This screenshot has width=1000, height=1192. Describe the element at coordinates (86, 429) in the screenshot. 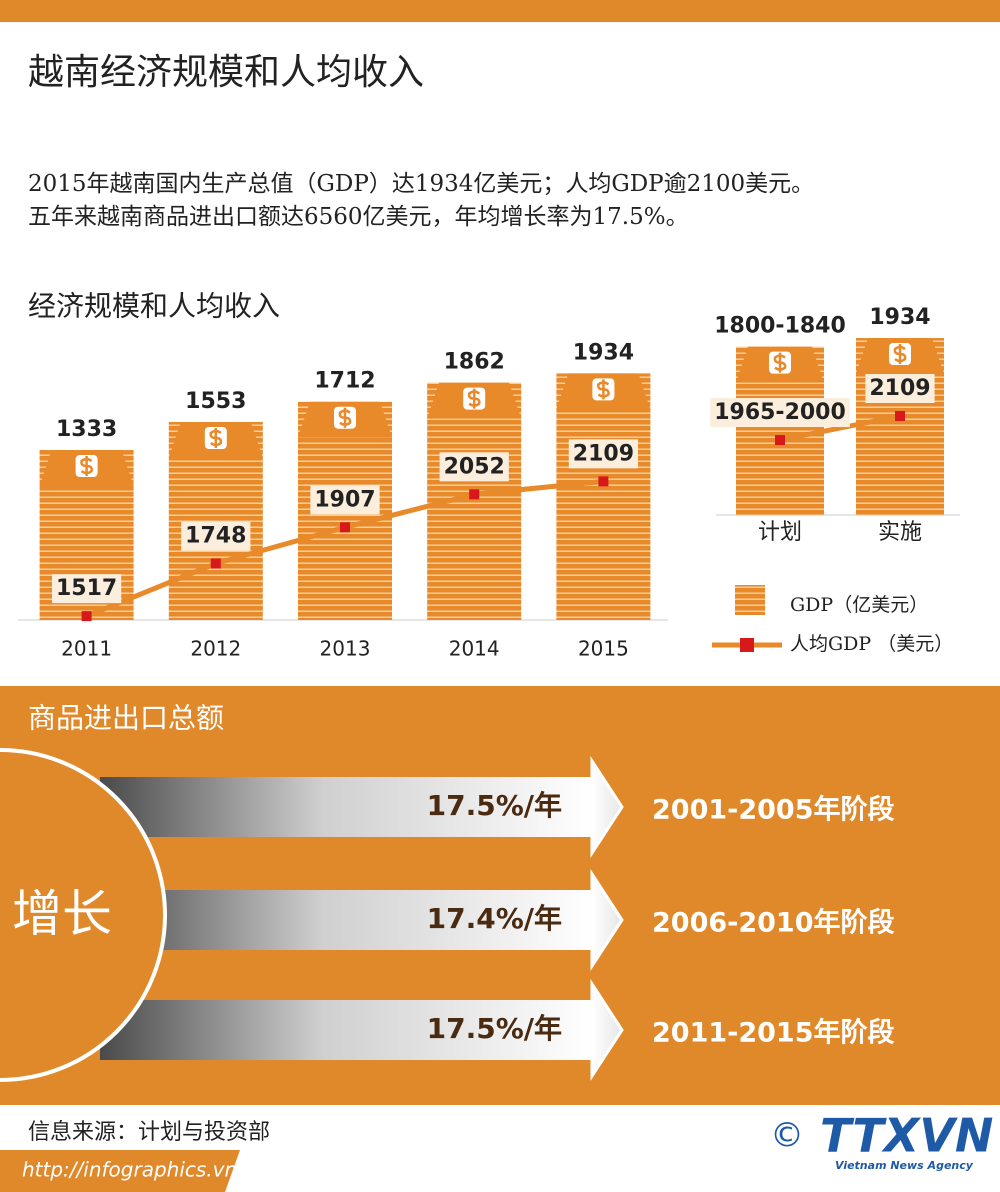

I see `value-label: 1333` at that location.